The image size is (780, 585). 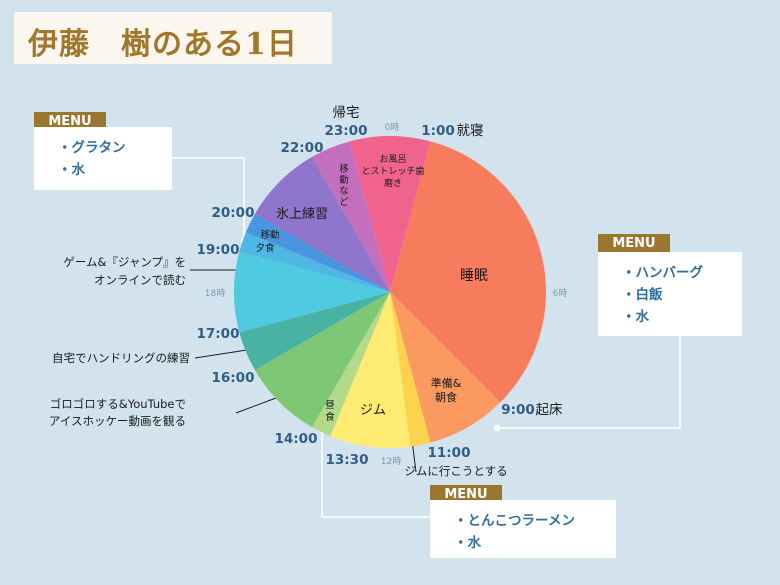 What do you see at coordinates (642, 295) in the screenshot?
I see `menu-item: ・白飯` at bounding box center [642, 295].